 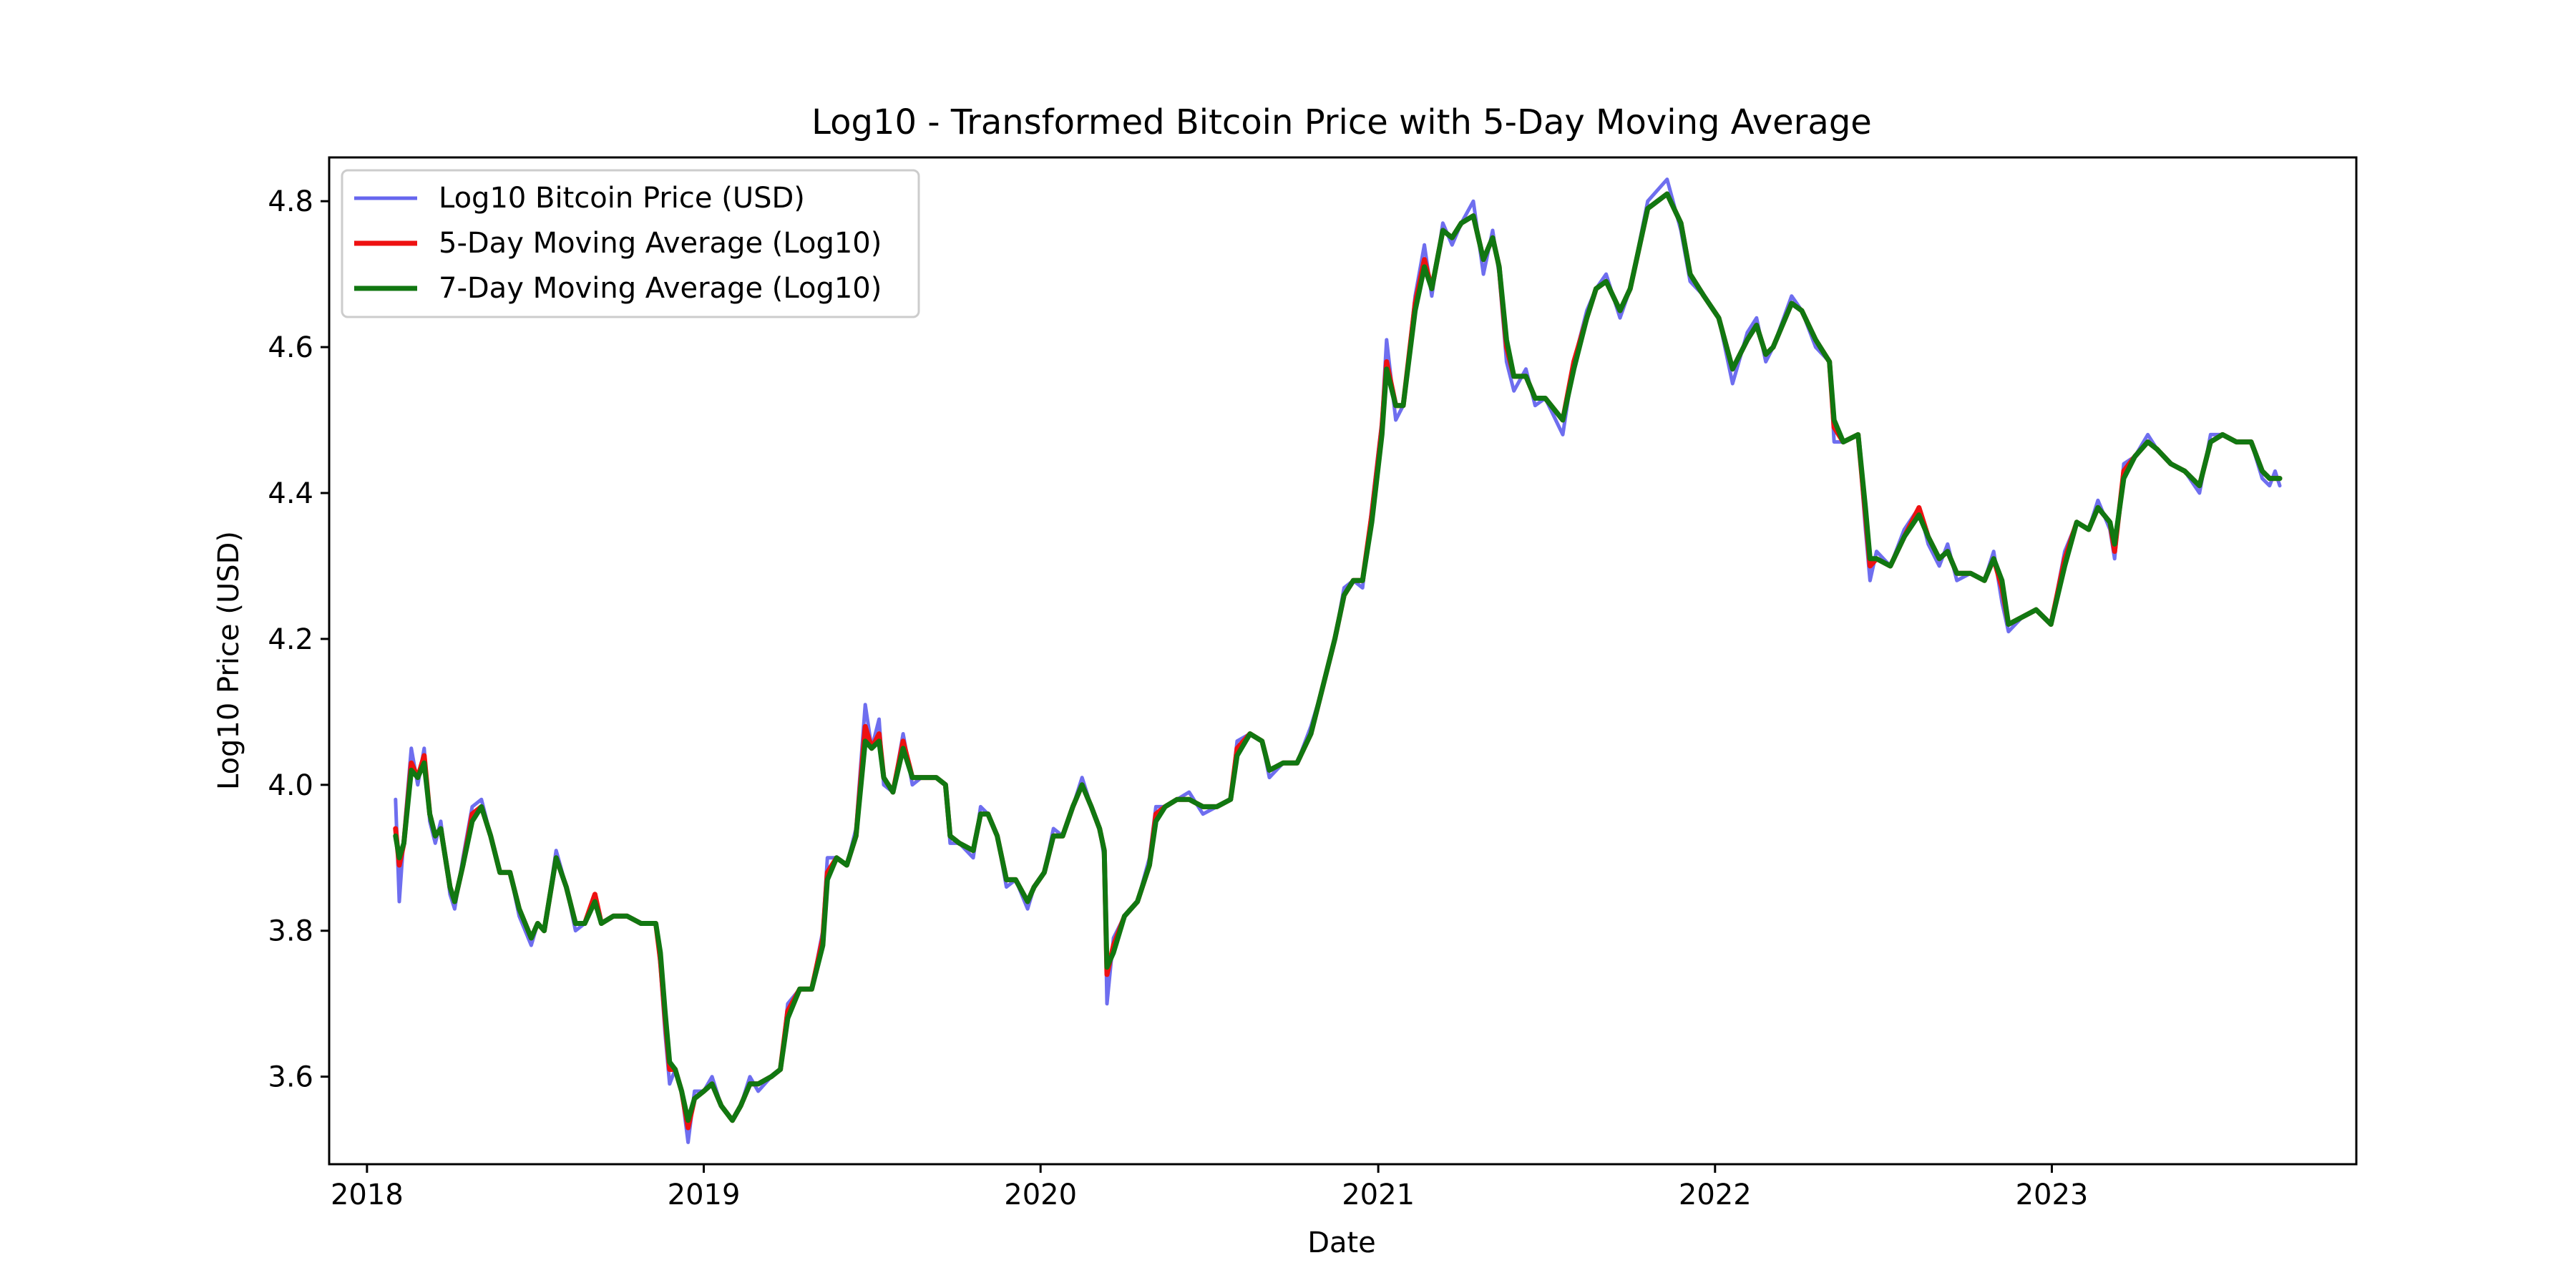 What do you see at coordinates (1341, 1242) in the screenshot?
I see `x-axis-label: Date` at bounding box center [1341, 1242].